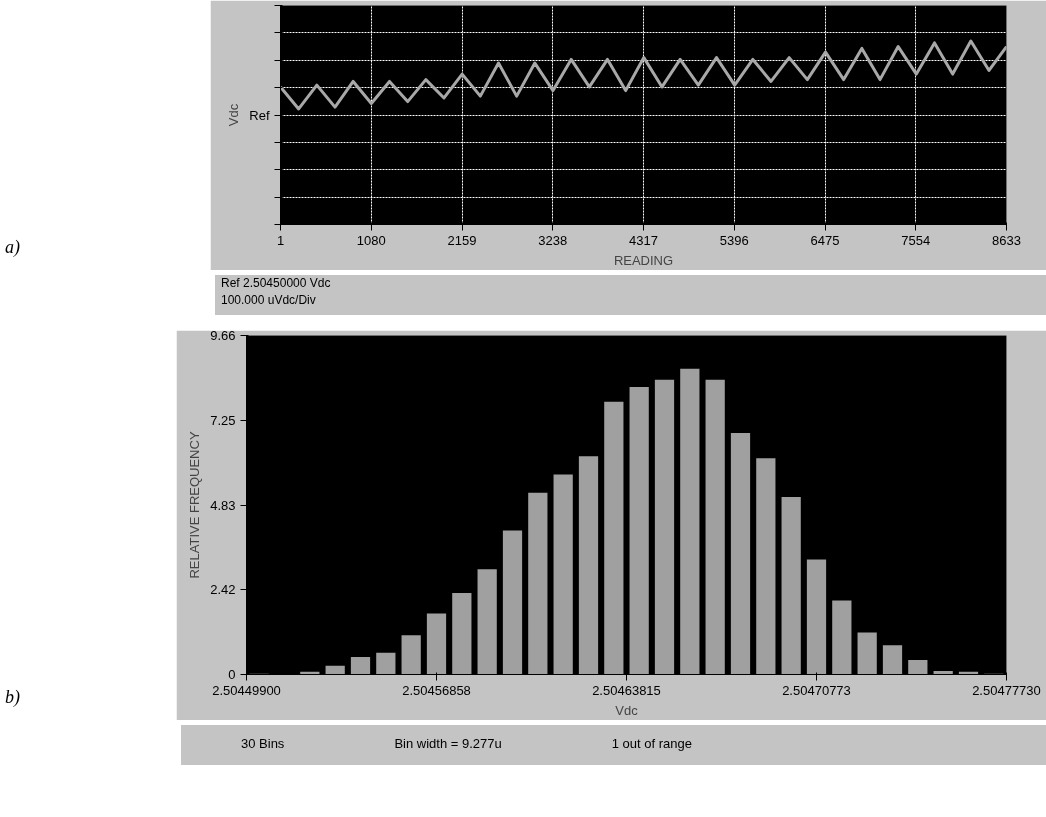 This screenshot has height=817, width=1046. Describe the element at coordinates (232, 674) in the screenshot. I see `y-tick-label: 0` at that location.